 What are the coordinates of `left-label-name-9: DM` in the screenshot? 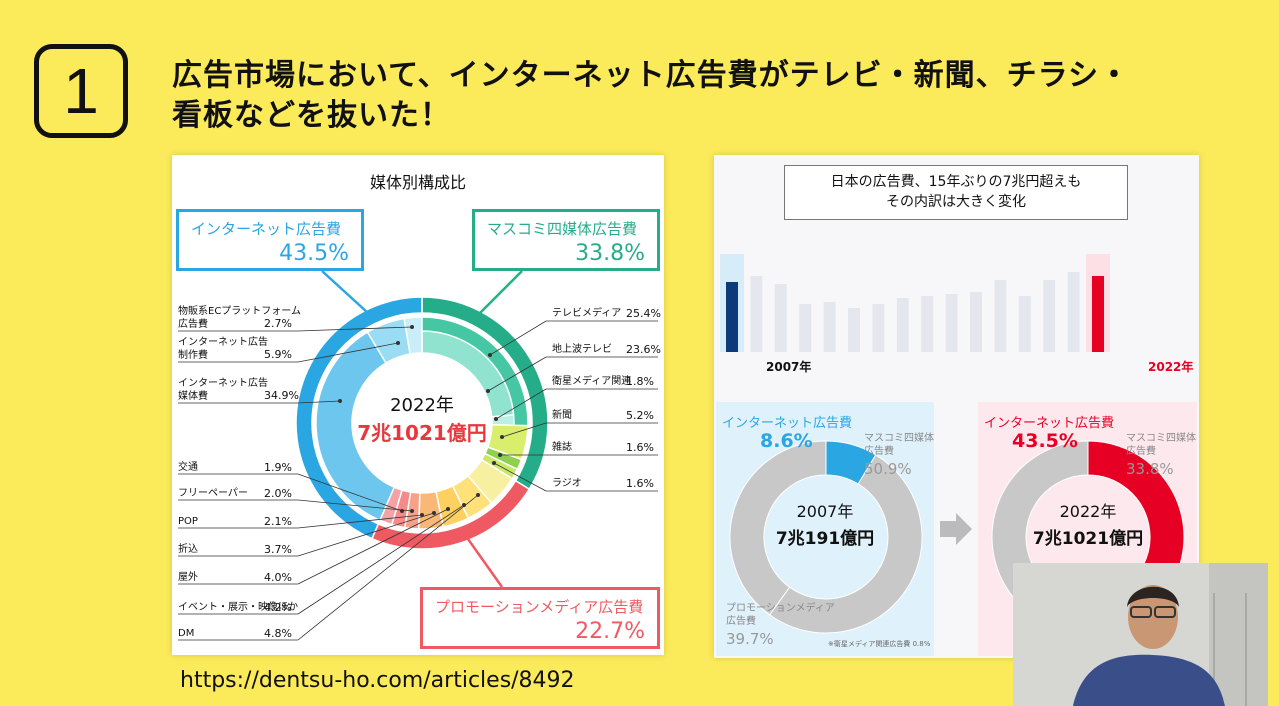 It's located at (186, 633).